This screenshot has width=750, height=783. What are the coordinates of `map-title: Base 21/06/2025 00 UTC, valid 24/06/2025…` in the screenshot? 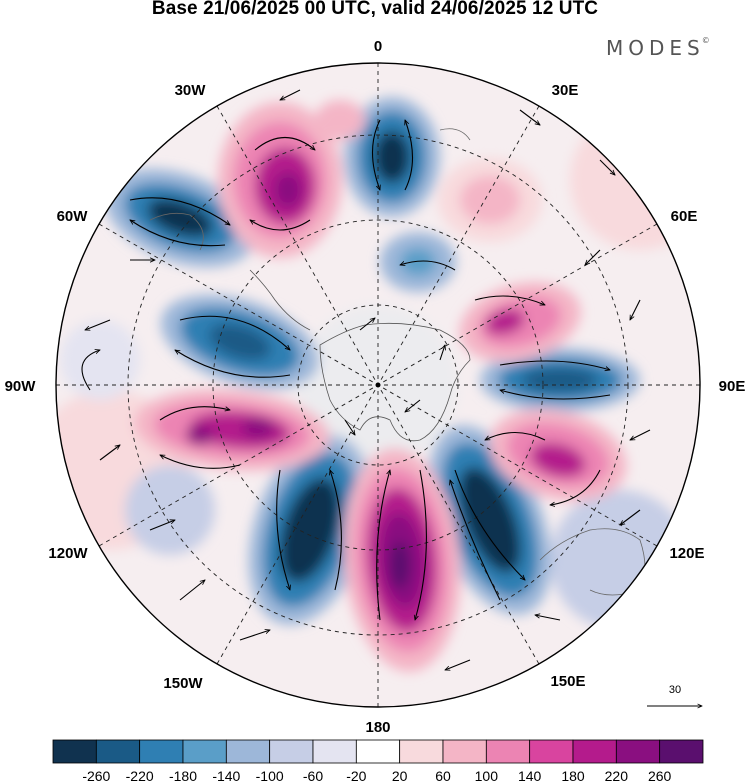 It's located at (375, 9).